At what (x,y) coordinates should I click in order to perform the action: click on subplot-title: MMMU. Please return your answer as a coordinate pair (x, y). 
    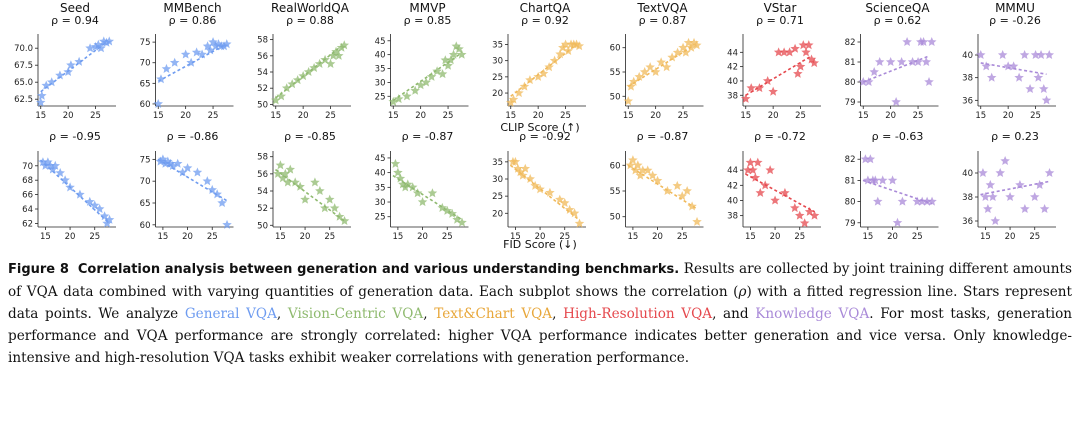
    Looking at the image, I should click on (1015, 8).